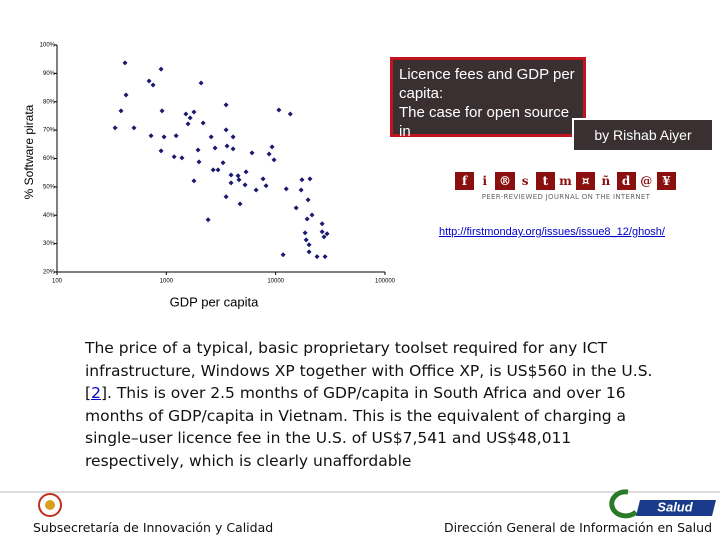 This screenshot has width=720, height=540. I want to click on journal-logo: f i ® s t m ¤ ñ d @ ¥, so click(566, 181).